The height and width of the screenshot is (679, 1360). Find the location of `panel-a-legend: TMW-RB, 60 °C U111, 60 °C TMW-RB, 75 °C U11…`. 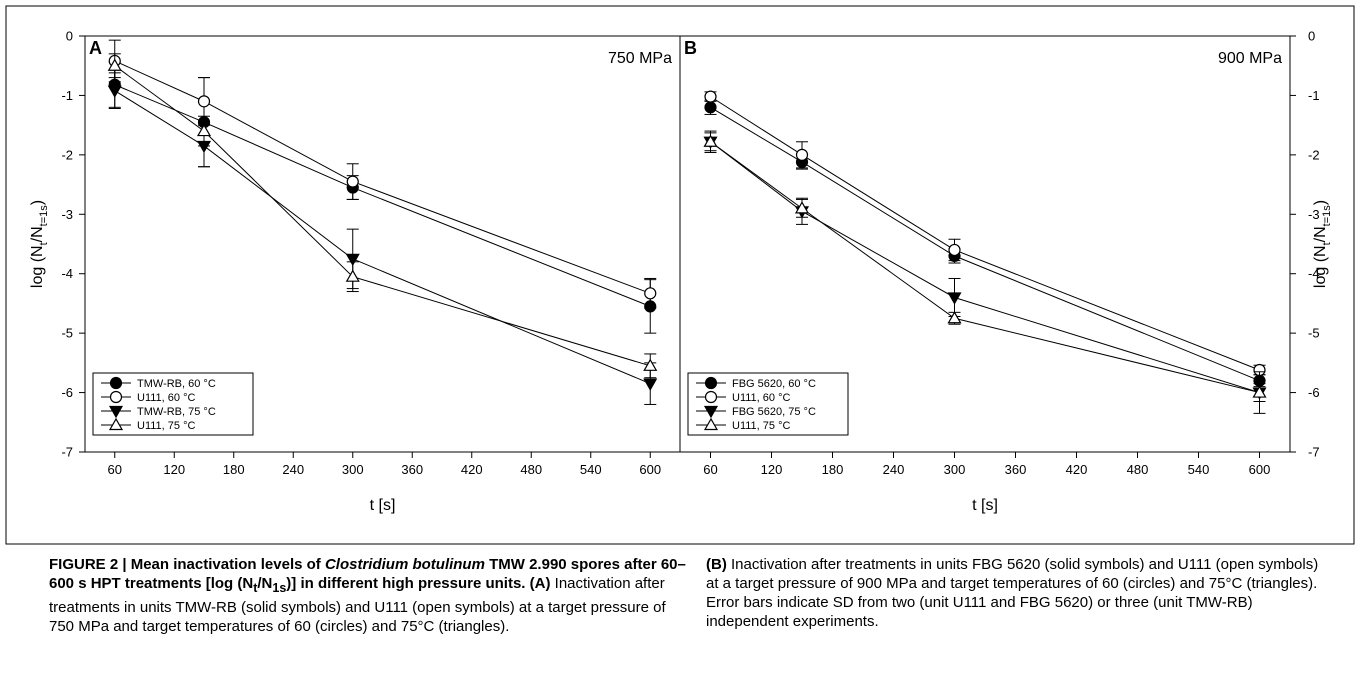

panel-a-legend: TMW-RB, 60 °C U111, 60 °C TMW-RB, 75 °C U11… is located at coordinates (173, 404).